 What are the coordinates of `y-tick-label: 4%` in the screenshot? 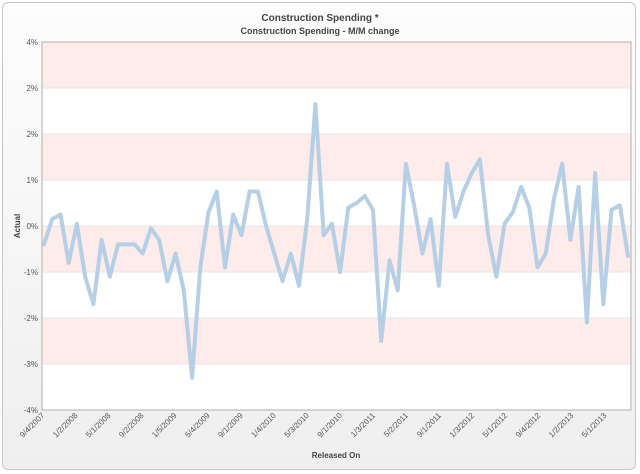 It's located at (32, 42).